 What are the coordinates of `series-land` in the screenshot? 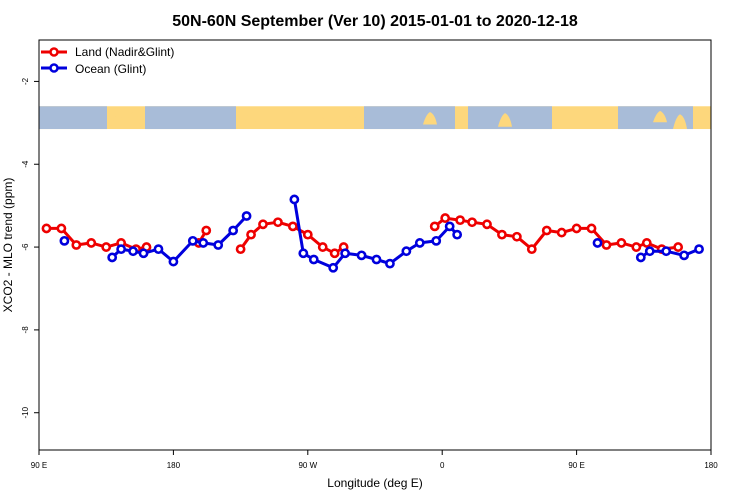 It's located at (362, 236).